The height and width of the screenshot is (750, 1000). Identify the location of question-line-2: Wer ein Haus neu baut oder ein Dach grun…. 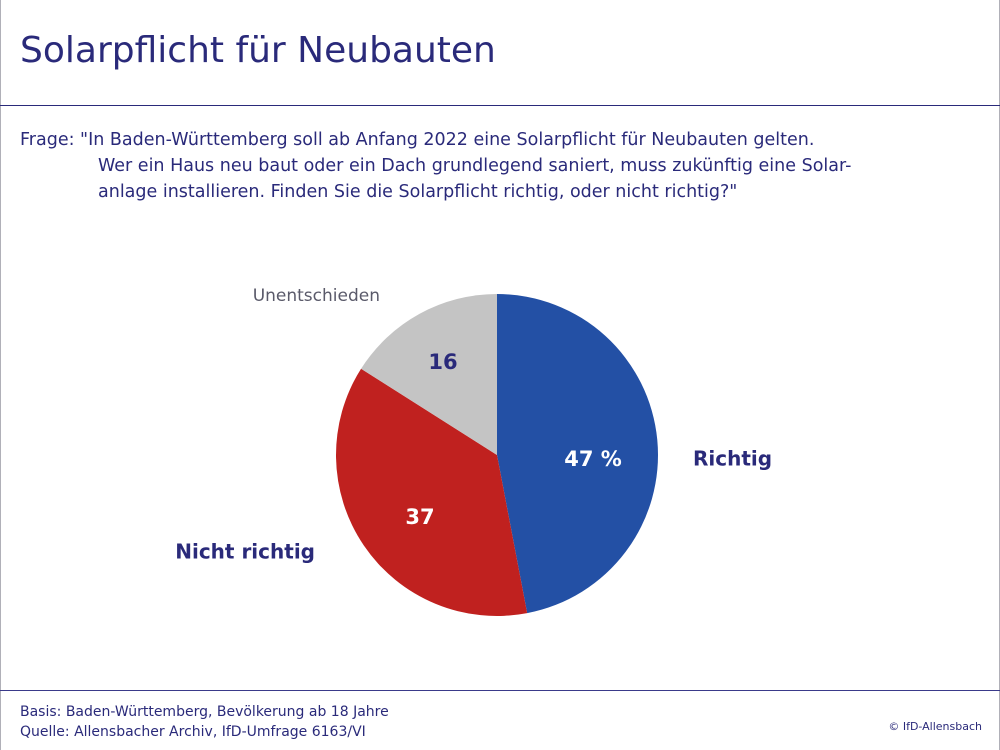
(475, 166).